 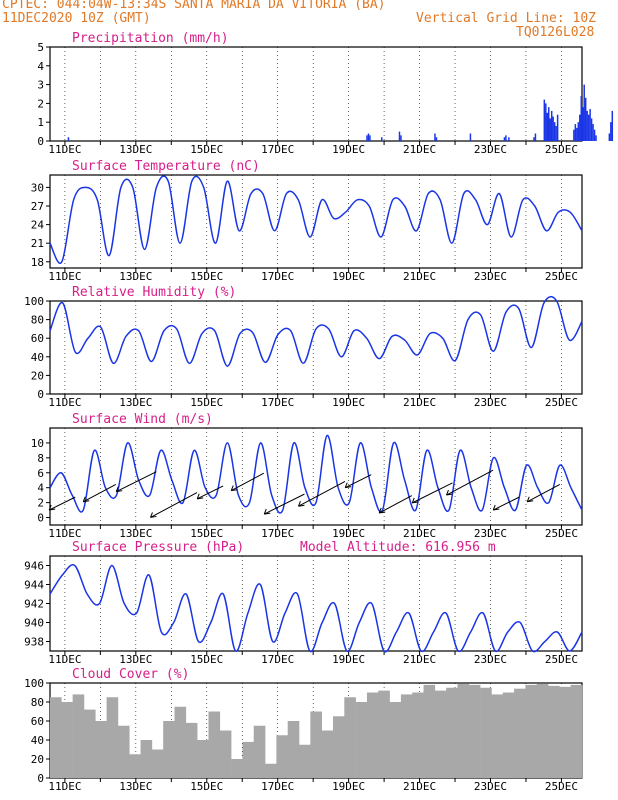 I want to click on y-tick-label: 940, so click(x=34, y=623).